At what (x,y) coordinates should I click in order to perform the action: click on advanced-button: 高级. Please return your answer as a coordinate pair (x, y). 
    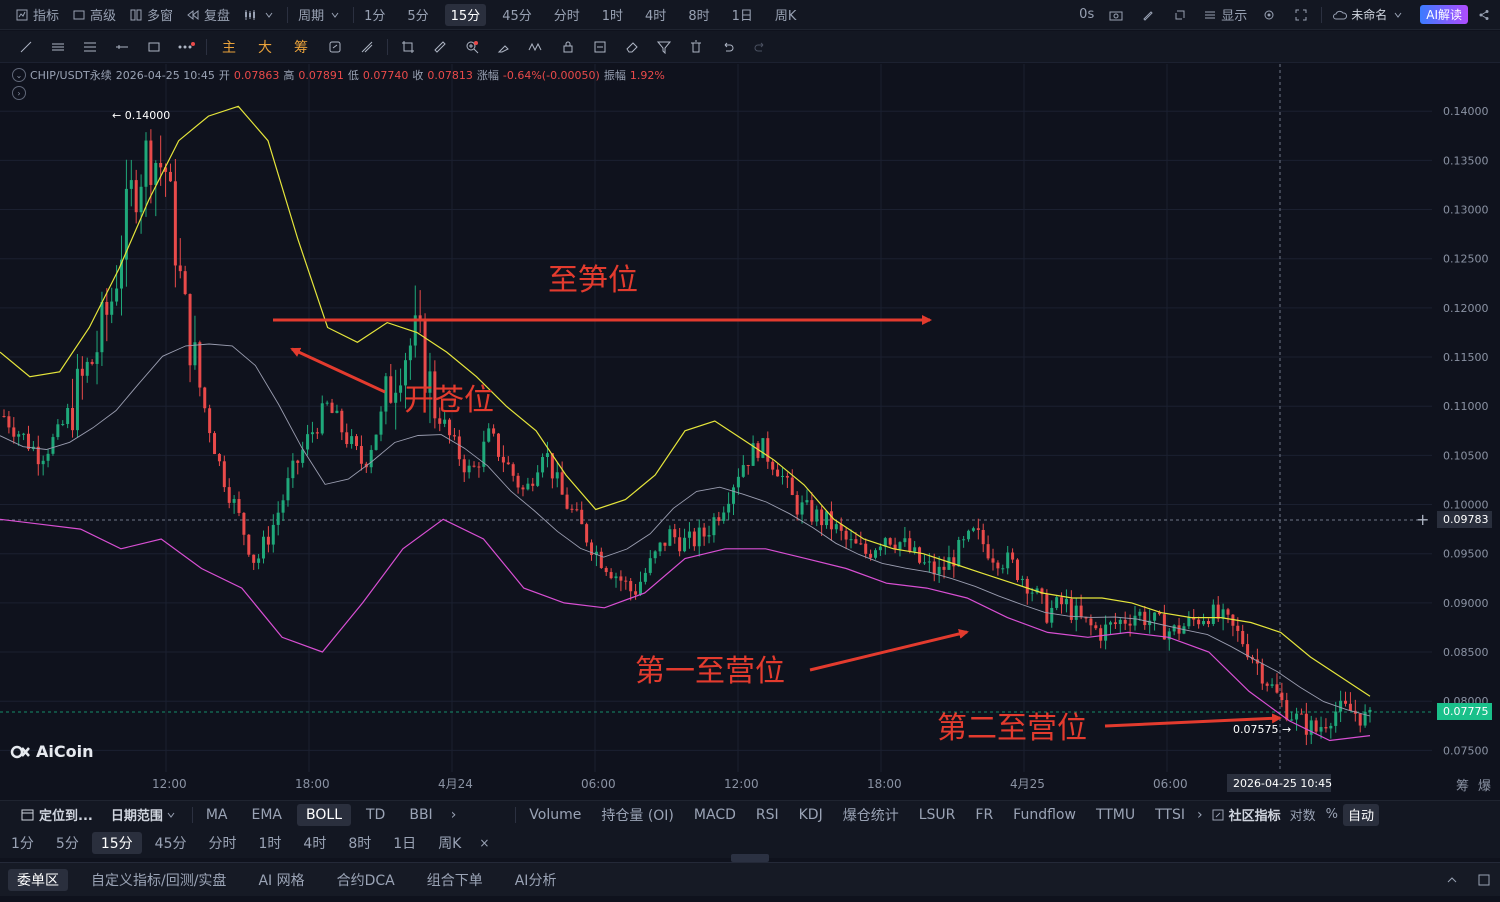
    Looking at the image, I should click on (93, 15).